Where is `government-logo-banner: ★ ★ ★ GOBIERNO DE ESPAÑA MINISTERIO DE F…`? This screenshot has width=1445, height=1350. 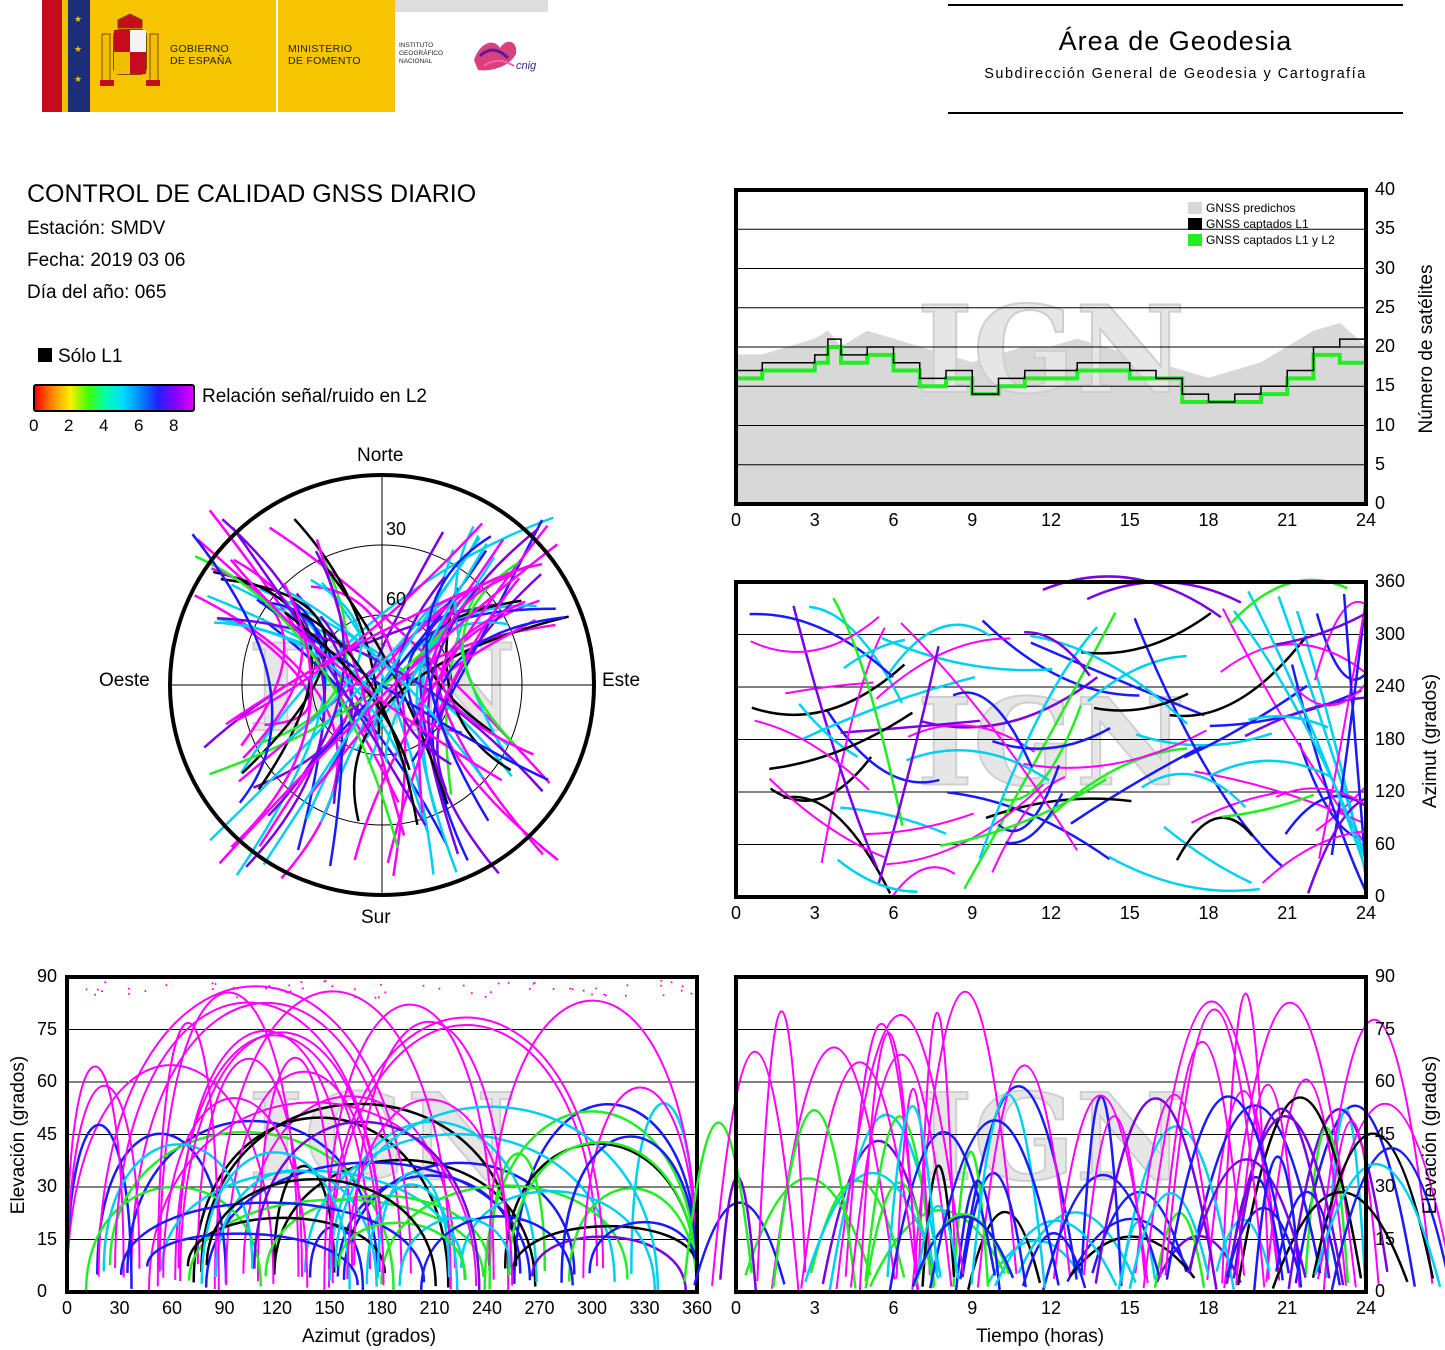
government-logo-banner: ★ ★ ★ GOBIERNO DE ESPAÑA MINISTERIO DE F… is located at coordinates (295, 56).